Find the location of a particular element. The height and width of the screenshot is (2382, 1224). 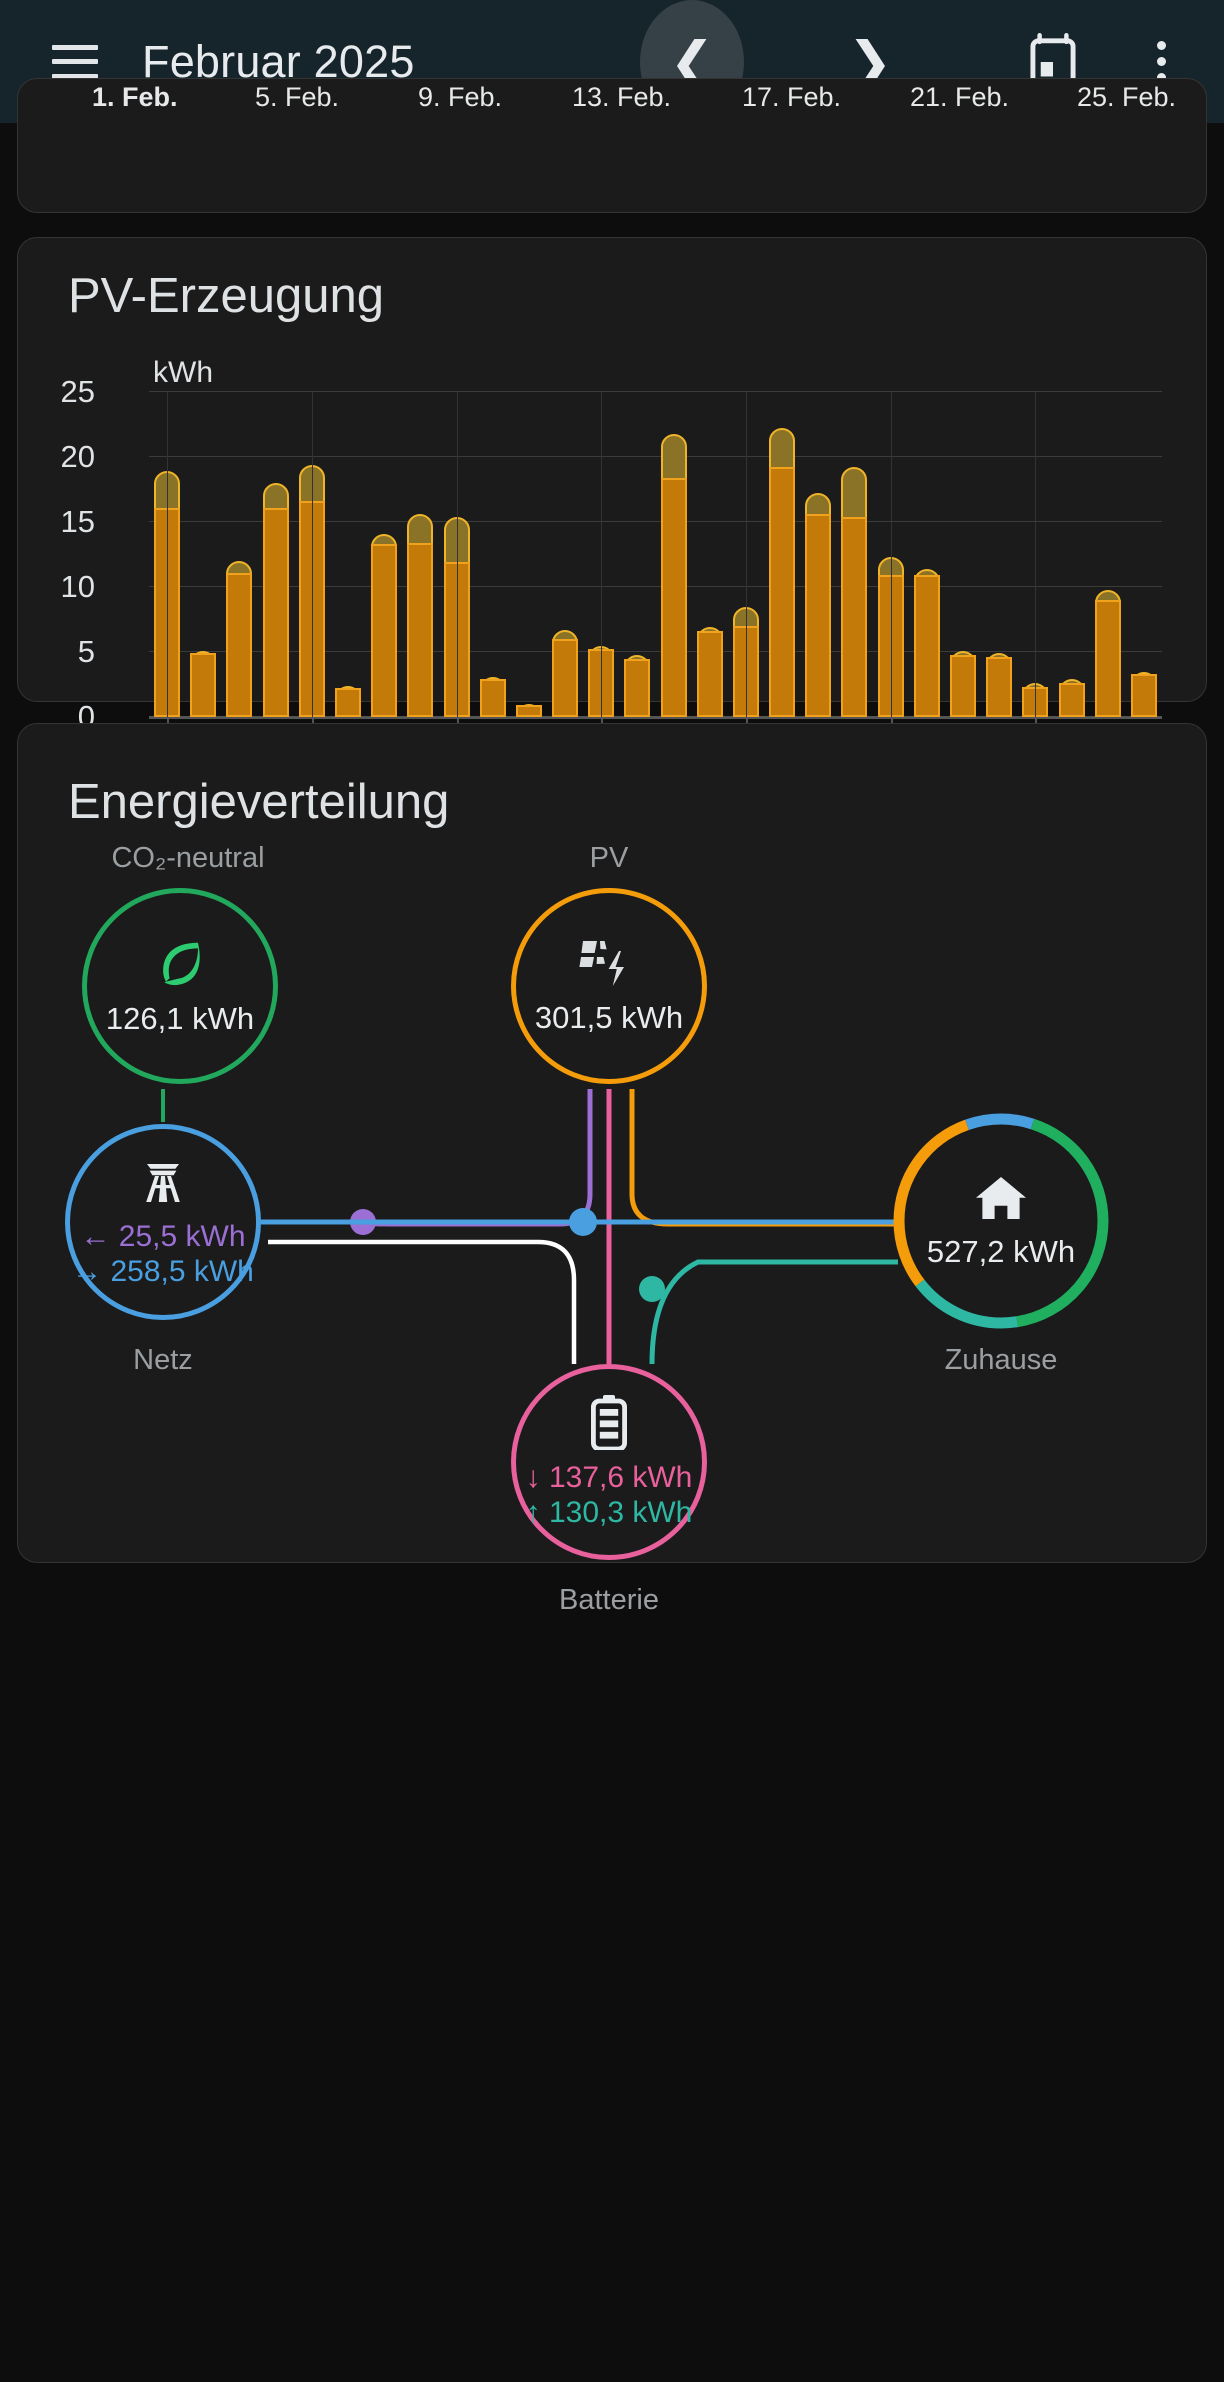

y-axis-tick-label: 15 is located at coordinates (77, 521).